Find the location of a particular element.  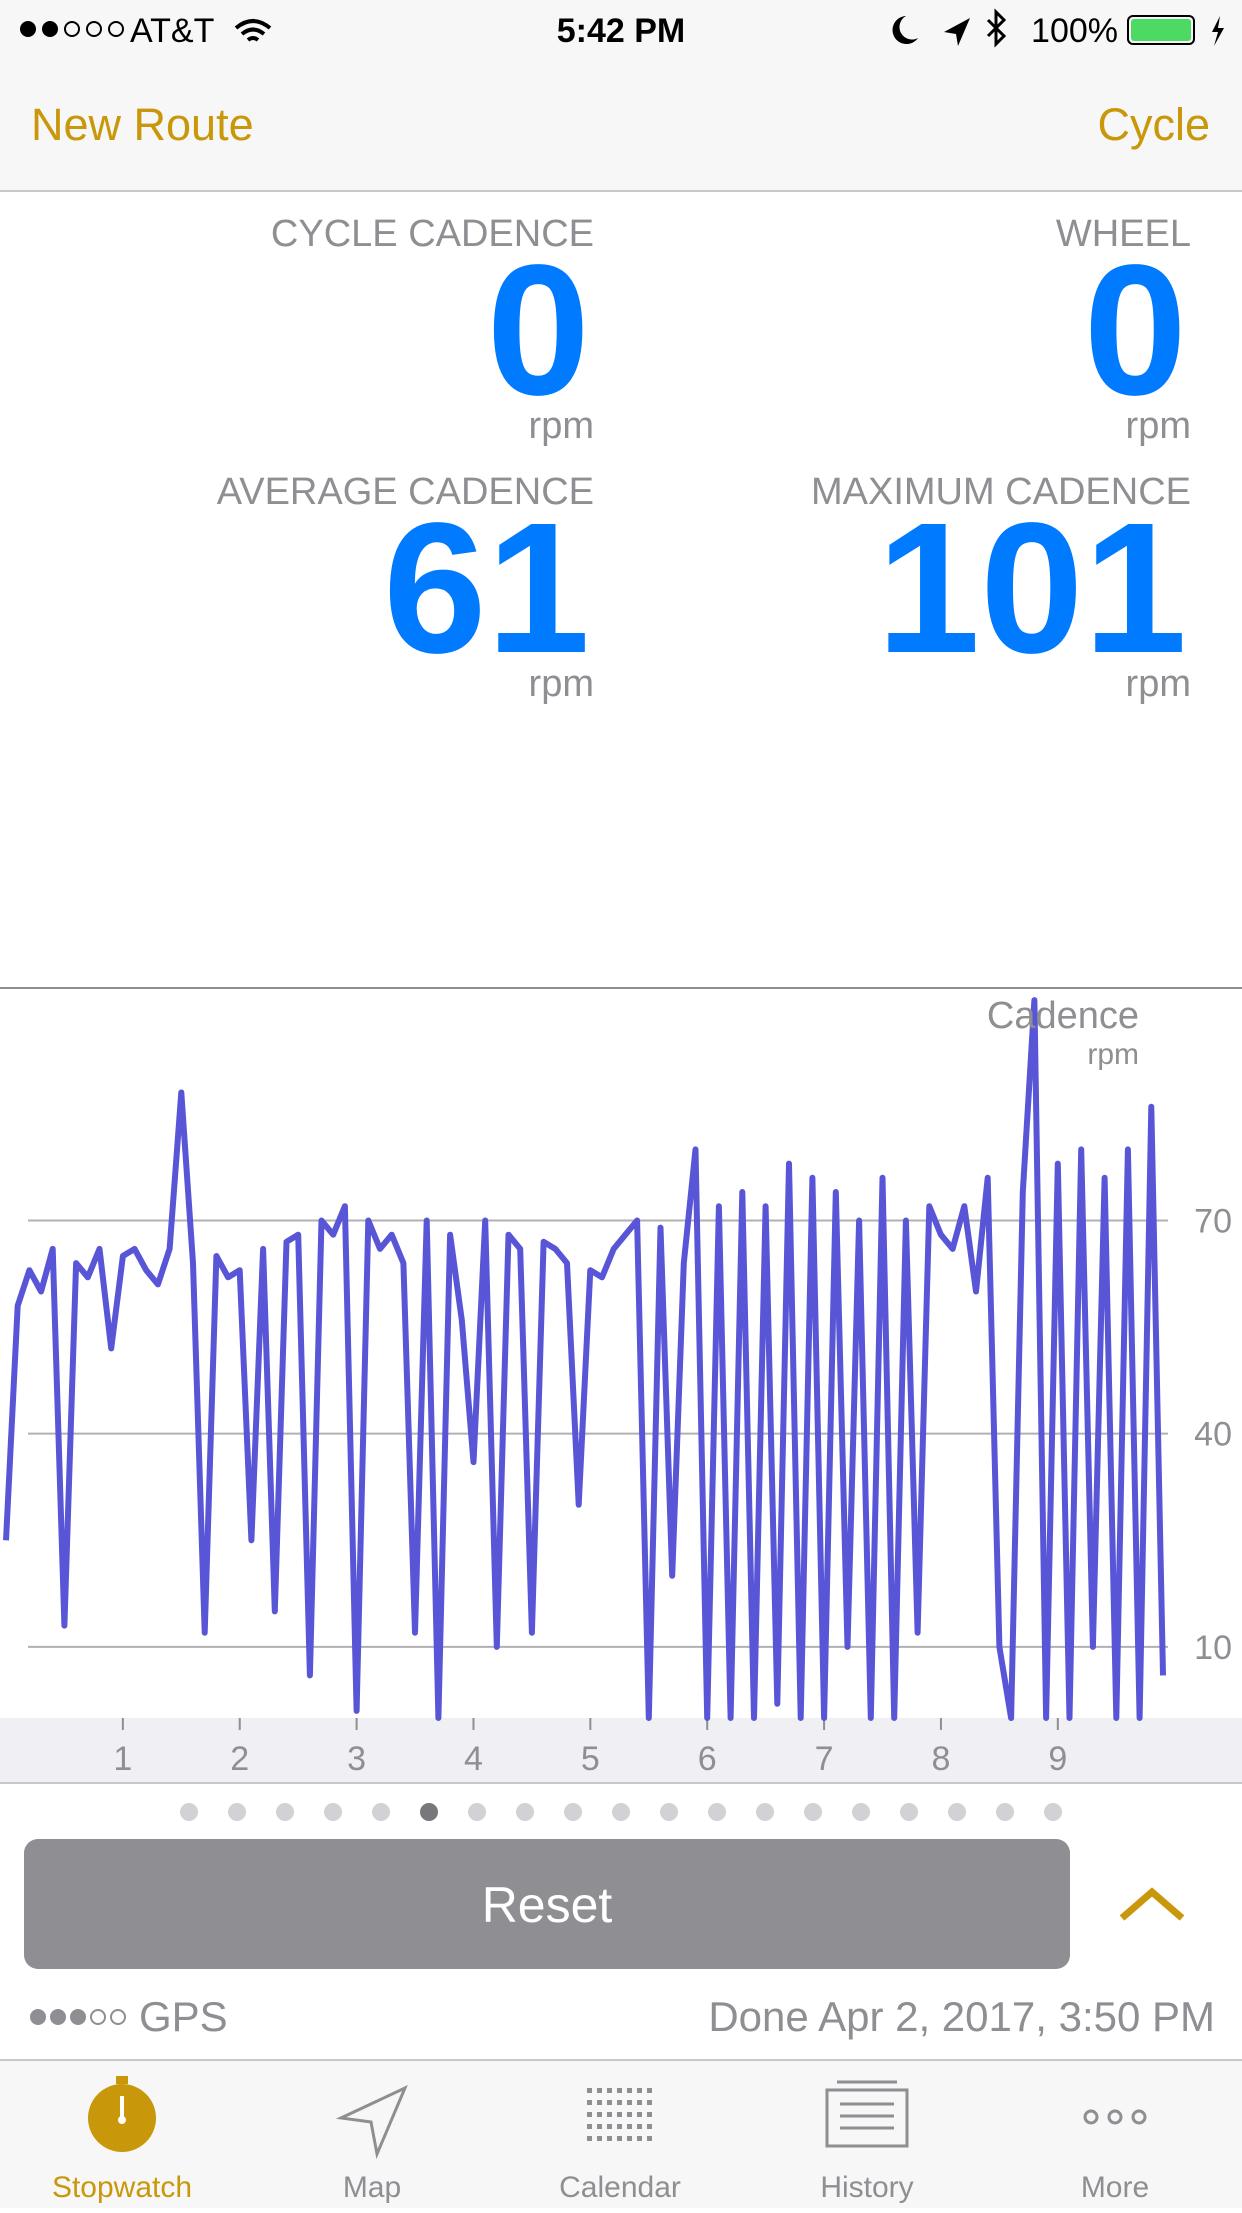

header-bg is located at coordinates (621, 95).